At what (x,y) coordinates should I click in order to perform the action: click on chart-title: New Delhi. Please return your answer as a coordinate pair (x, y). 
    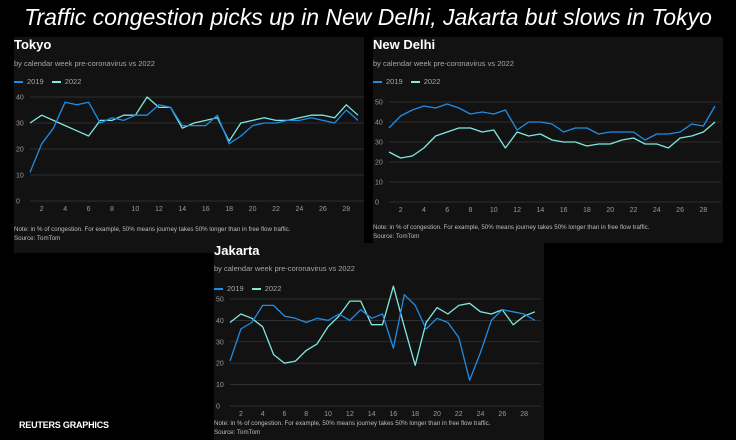
    Looking at the image, I should click on (404, 44).